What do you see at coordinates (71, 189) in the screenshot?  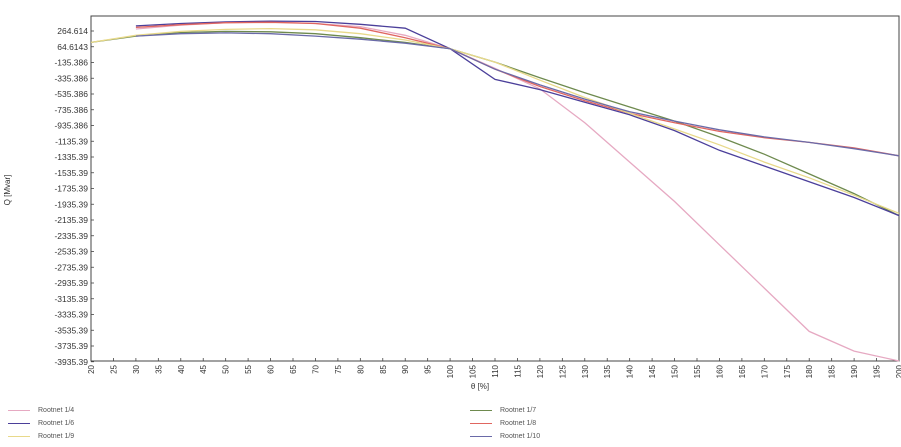 I see `y-tick-label: -1735.39` at bounding box center [71, 189].